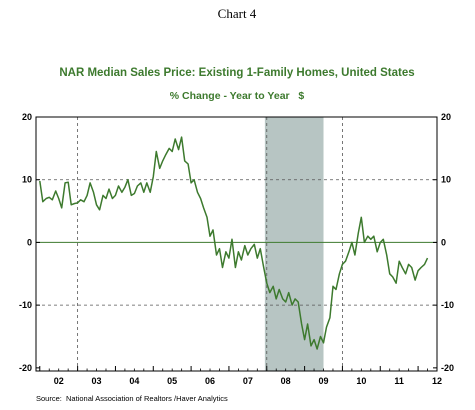 The width and height of the screenshot is (475, 410). What do you see at coordinates (447, 305) in the screenshot?
I see `y-tick-label-right: -10` at bounding box center [447, 305].